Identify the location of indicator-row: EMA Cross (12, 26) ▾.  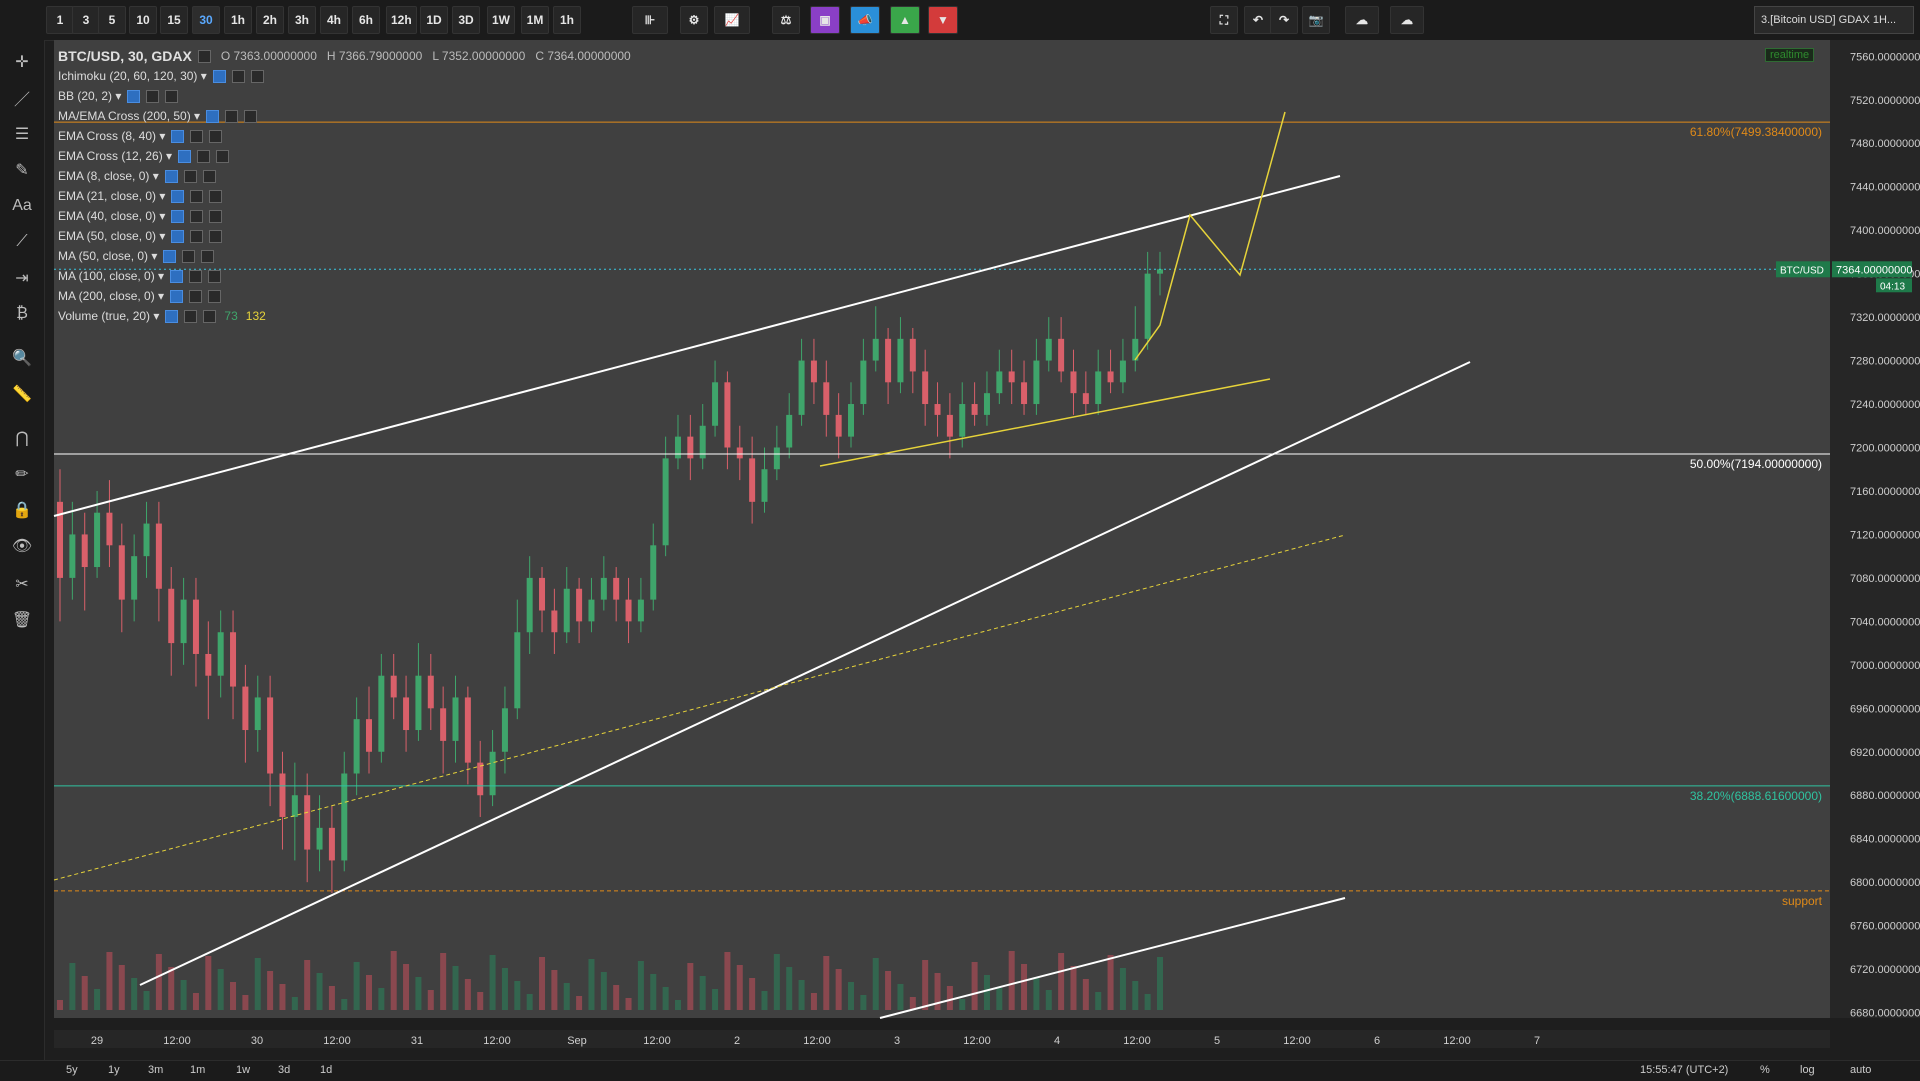
(344, 156).